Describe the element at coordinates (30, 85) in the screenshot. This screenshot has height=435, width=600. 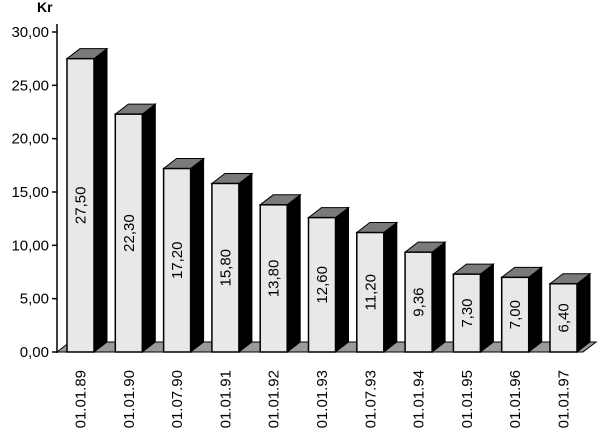
I see `y-tick-label: 25,00` at that location.